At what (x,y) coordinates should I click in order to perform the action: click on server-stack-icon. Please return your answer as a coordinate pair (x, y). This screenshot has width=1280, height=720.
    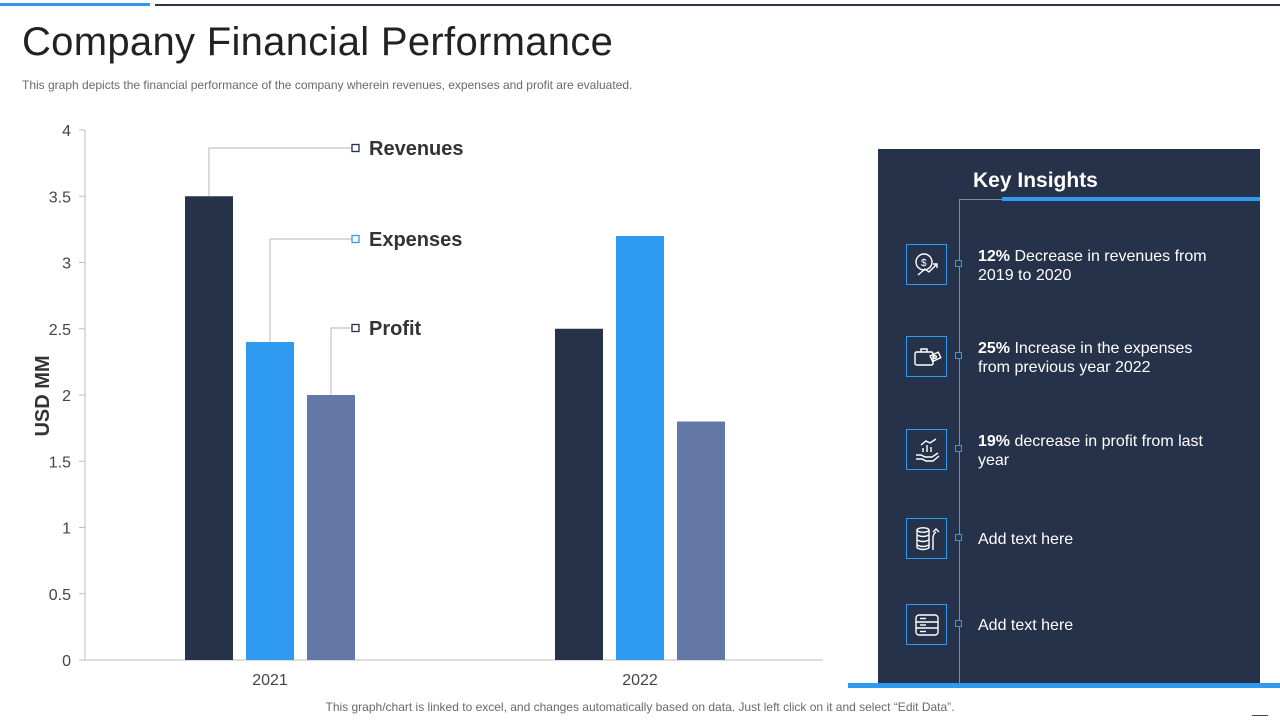
    Looking at the image, I should click on (926, 624).